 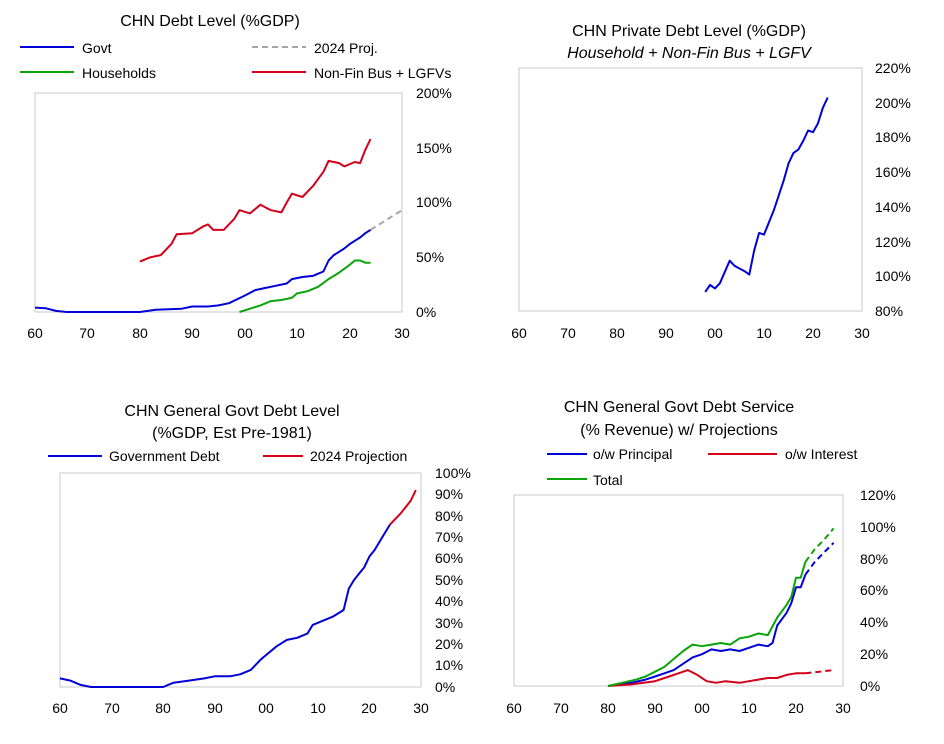 I want to click on y-tick-label: 140%, so click(x=893, y=207).